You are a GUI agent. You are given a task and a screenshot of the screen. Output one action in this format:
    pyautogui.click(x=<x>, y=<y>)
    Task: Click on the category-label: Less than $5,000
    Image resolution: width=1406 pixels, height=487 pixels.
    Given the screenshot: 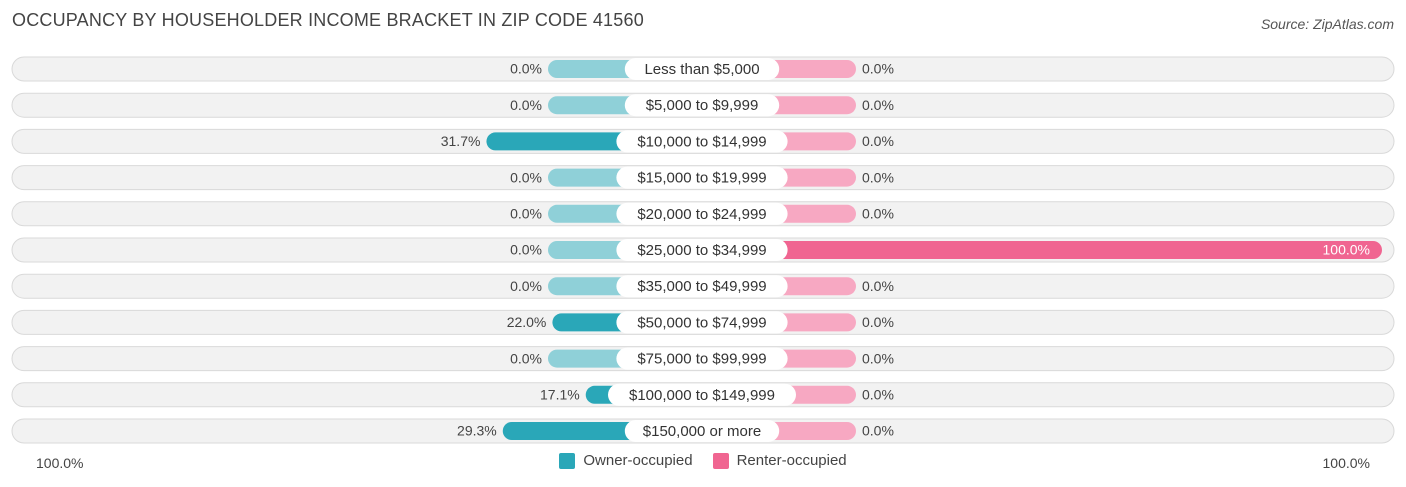 What is the action you would take?
    pyautogui.click(x=701, y=69)
    